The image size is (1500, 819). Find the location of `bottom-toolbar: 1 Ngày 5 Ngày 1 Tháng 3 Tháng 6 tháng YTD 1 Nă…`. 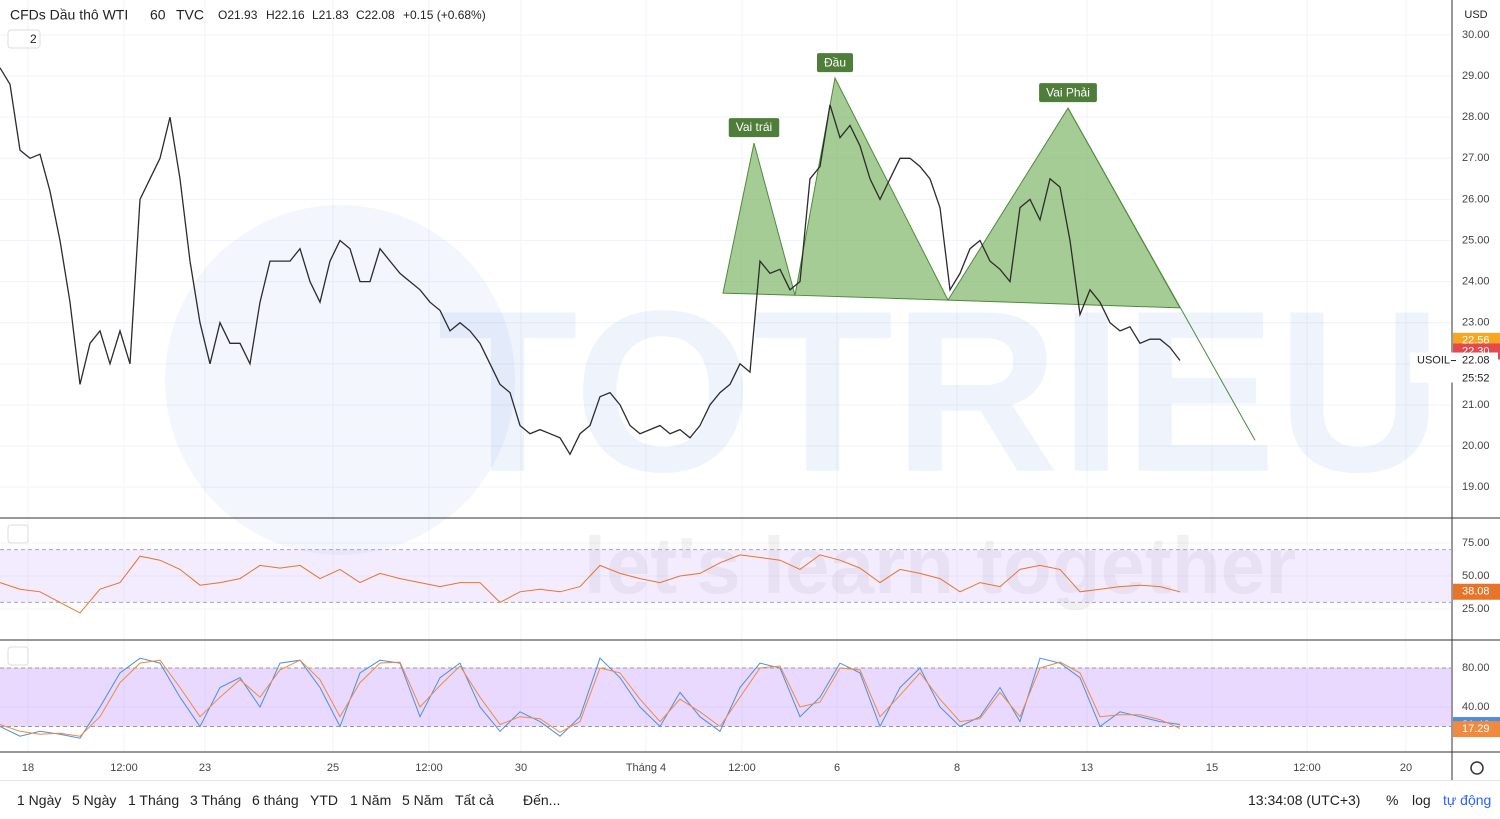

bottom-toolbar: 1 Ngày 5 Ngày 1 Tháng 3 Tháng 6 tháng YTD 1 Nă… is located at coordinates (750, 799).